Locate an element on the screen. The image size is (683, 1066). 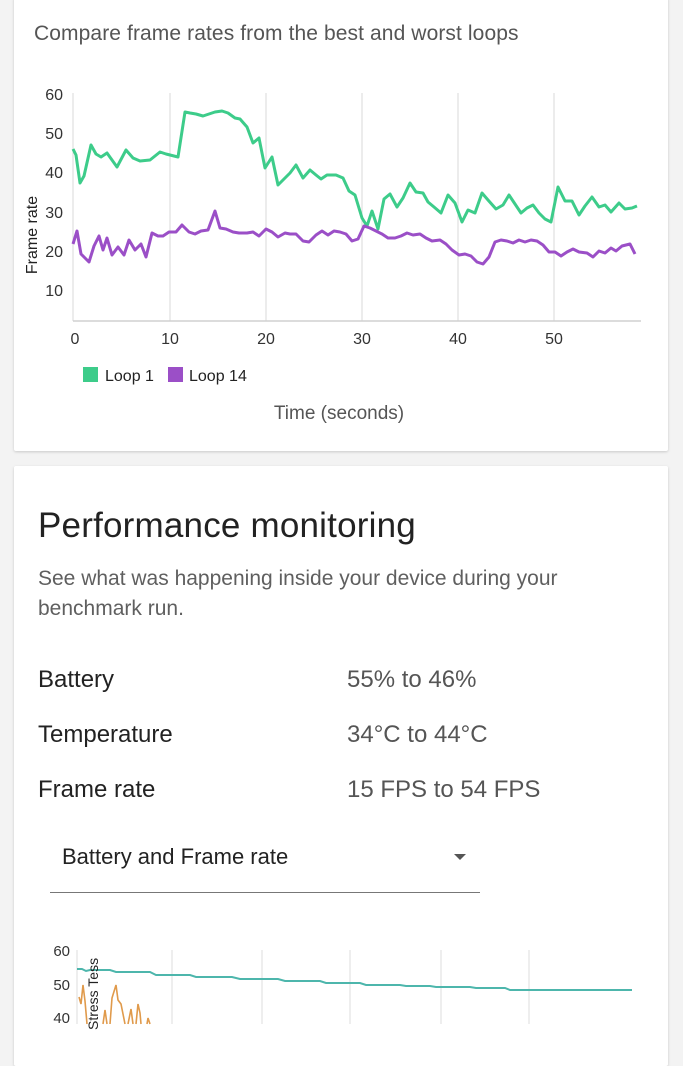
stat-label: Battery is located at coordinates (76, 679).